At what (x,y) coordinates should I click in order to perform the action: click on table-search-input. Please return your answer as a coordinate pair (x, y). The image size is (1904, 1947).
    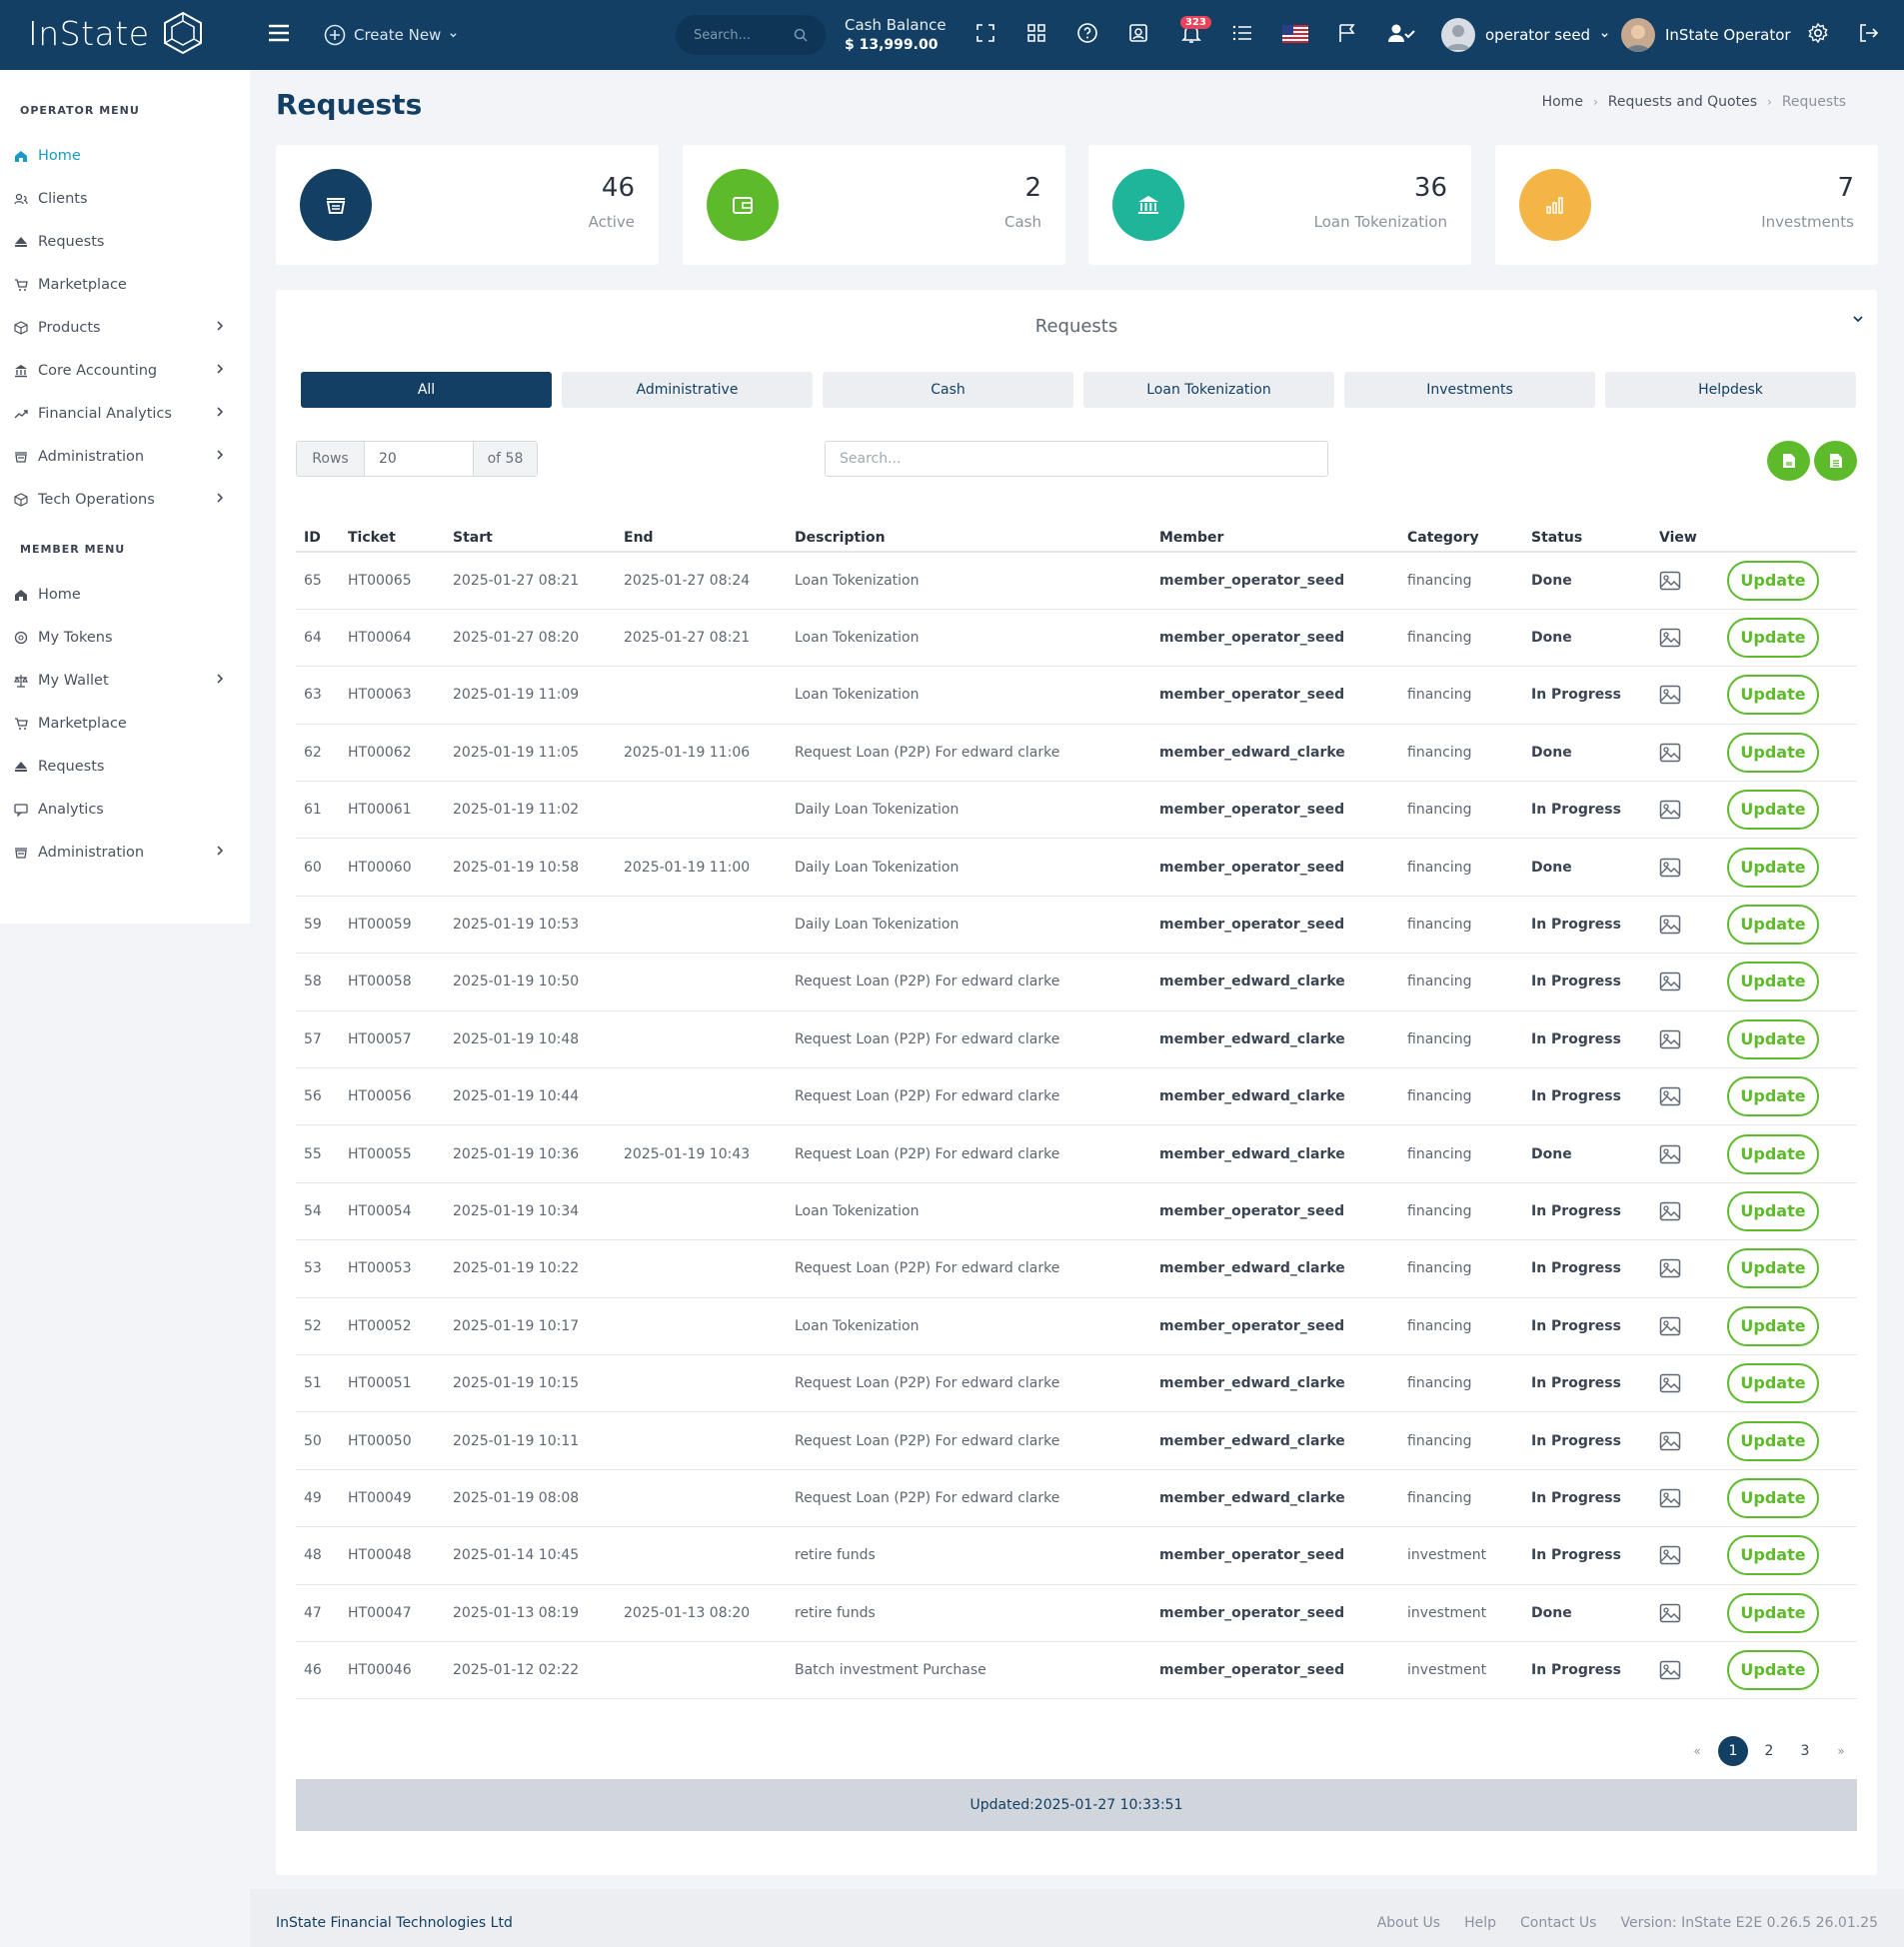
    Looking at the image, I should click on (1076, 459).